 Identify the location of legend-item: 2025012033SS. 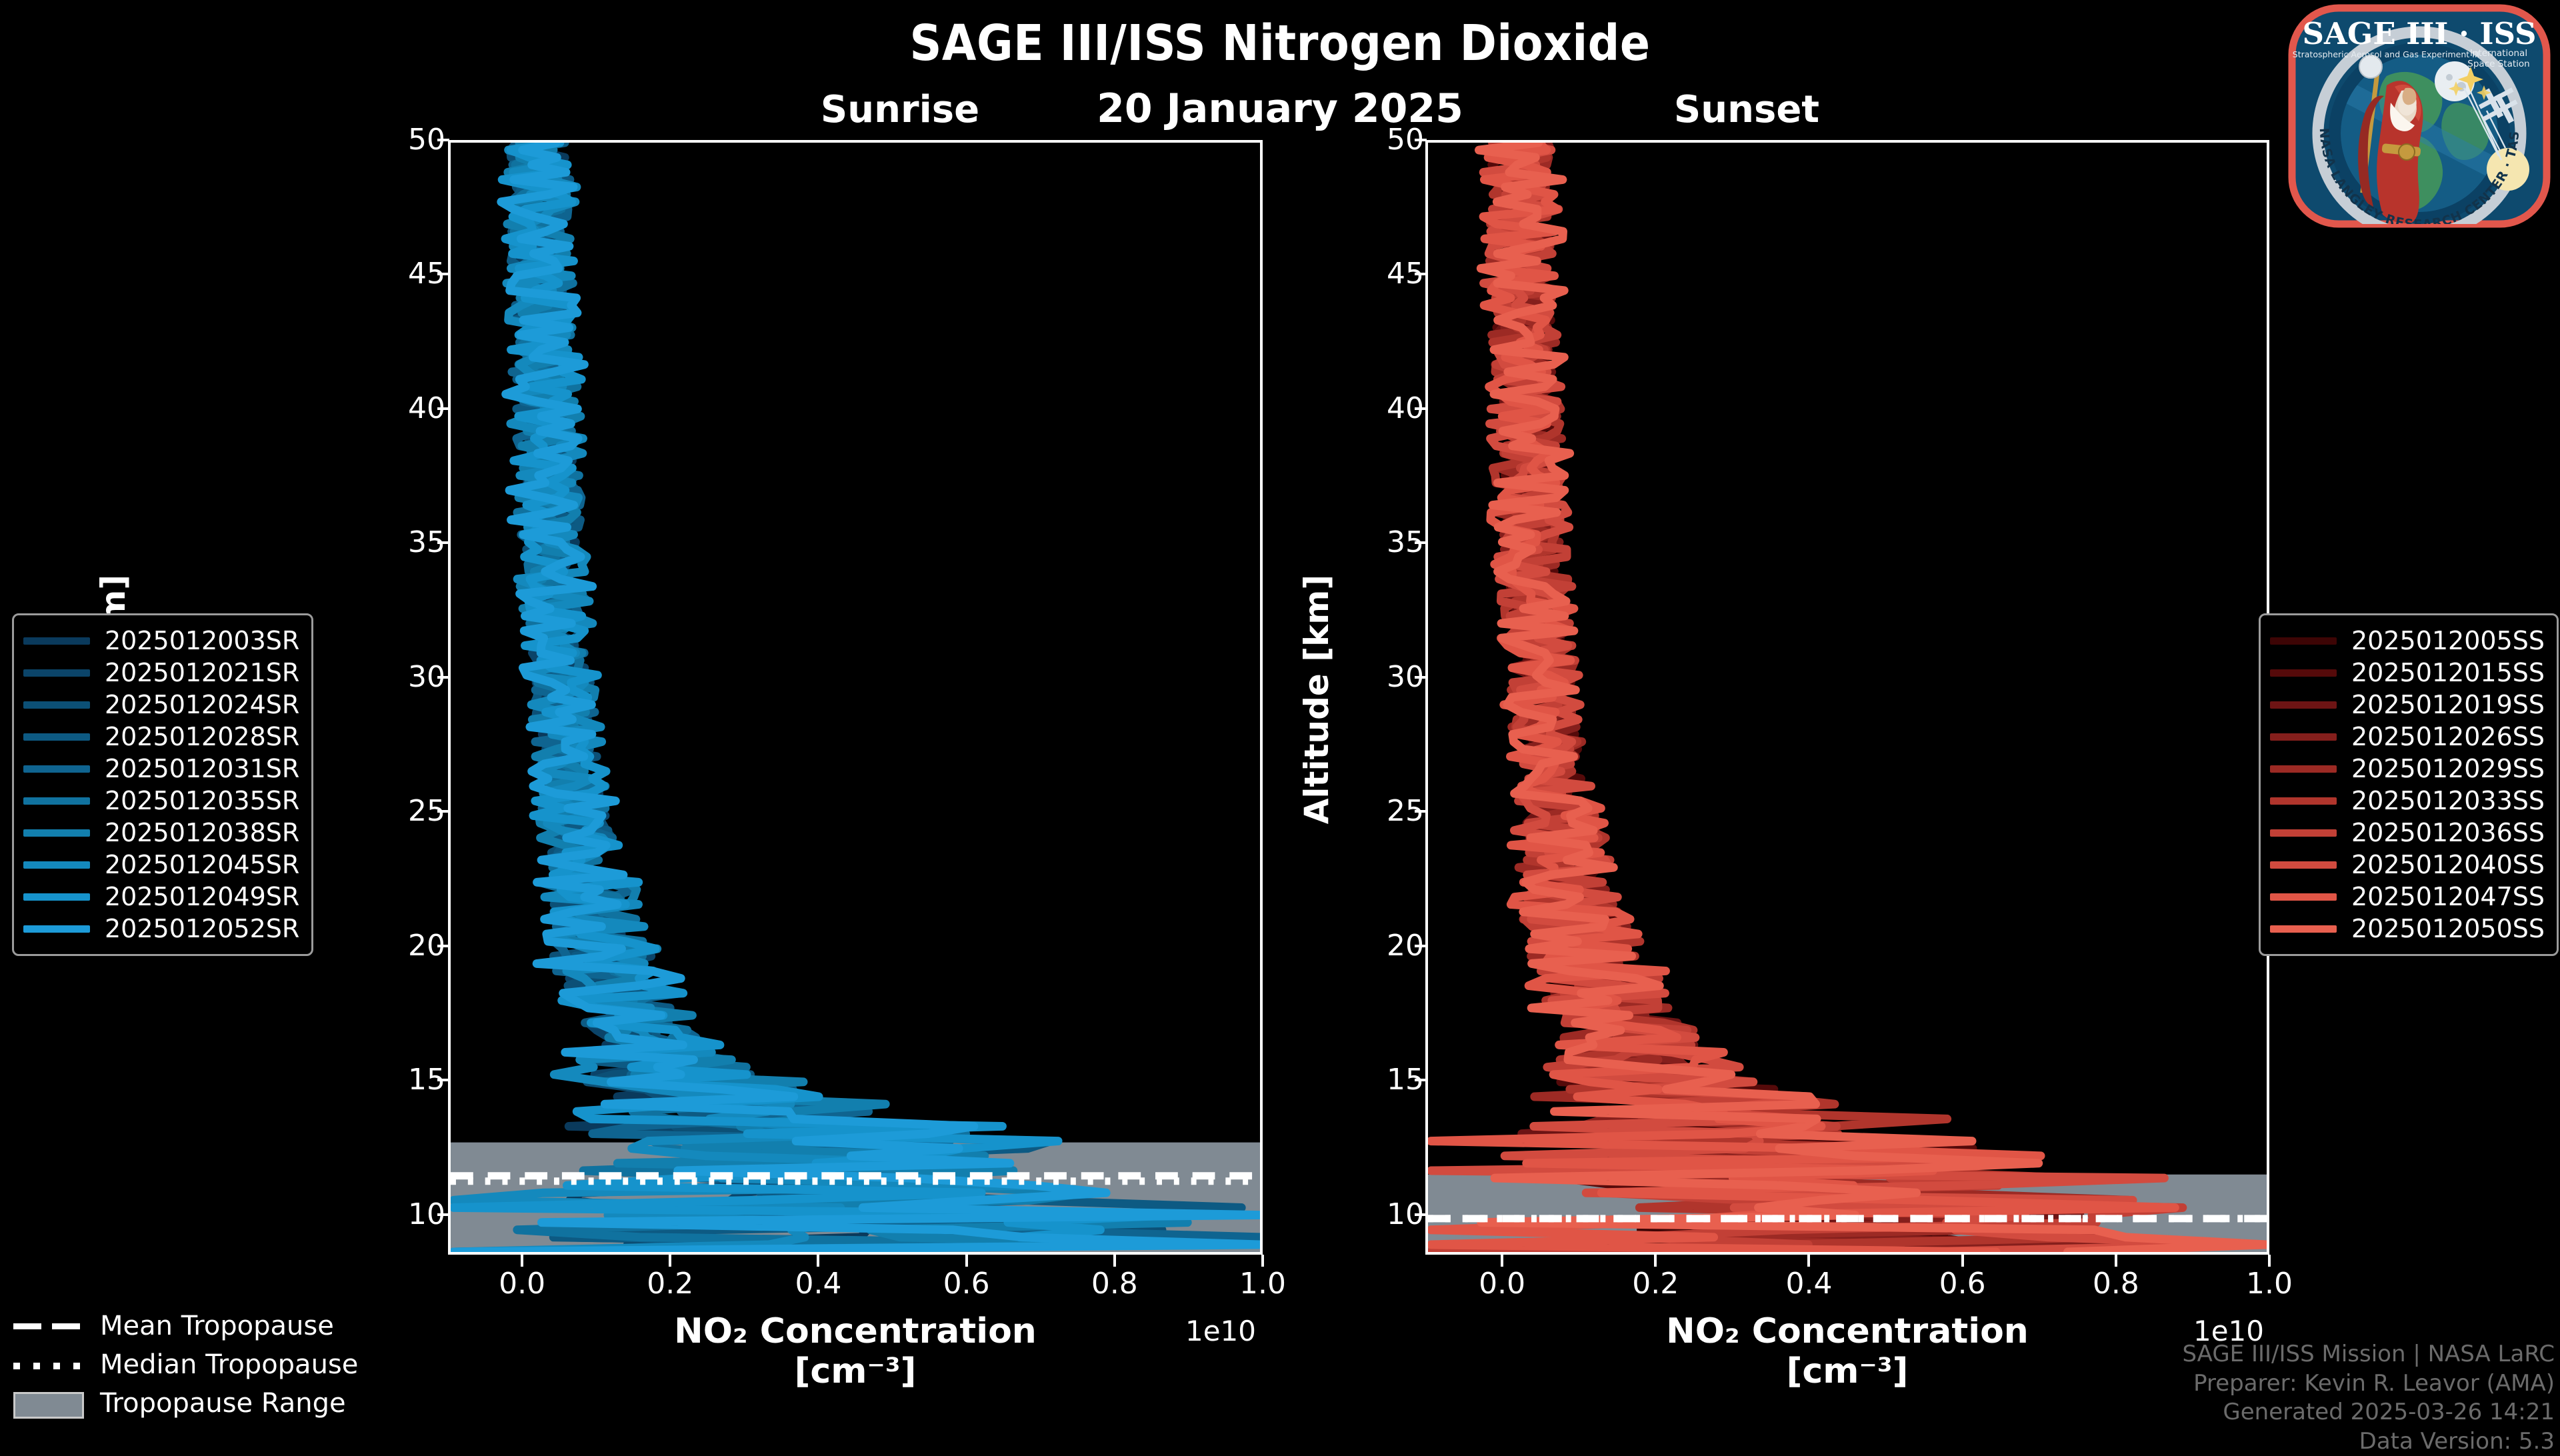
(2407, 801).